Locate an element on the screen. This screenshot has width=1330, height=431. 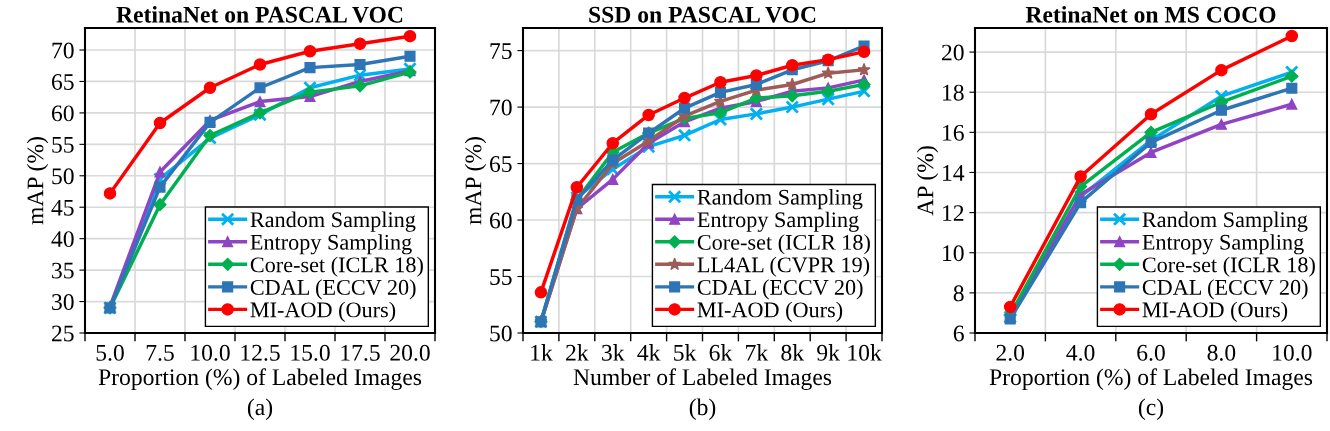
x-axis-title: Number of Labeled Images is located at coordinates (702, 379).